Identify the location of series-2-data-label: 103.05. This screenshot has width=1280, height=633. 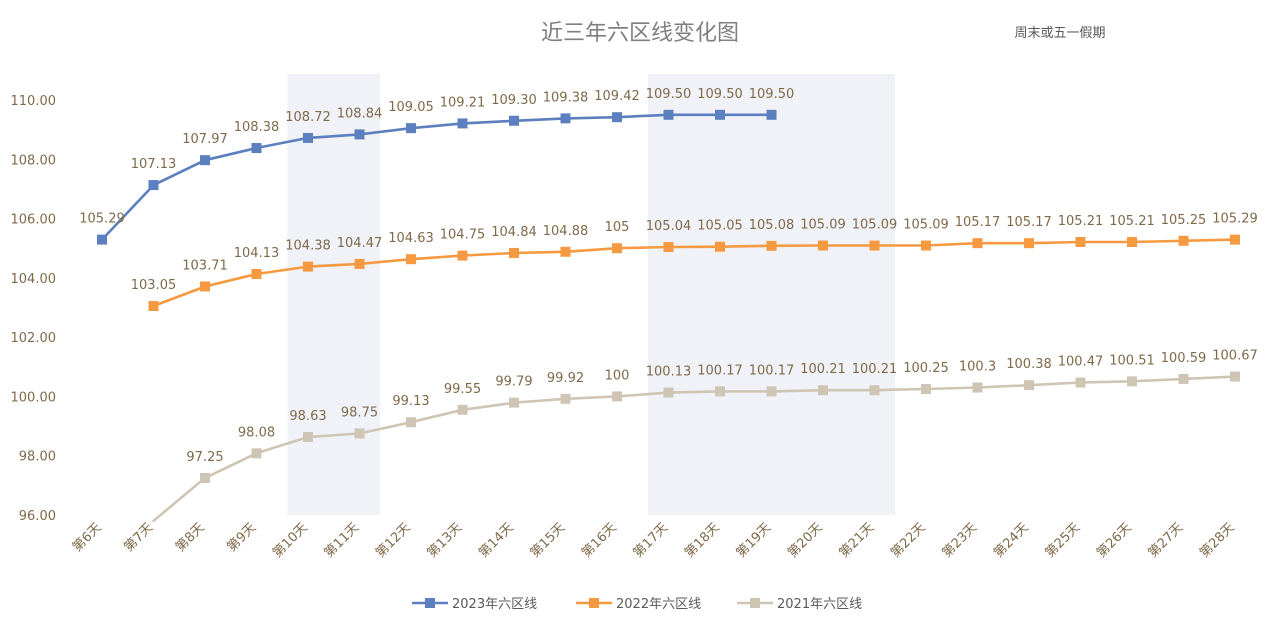
(154, 285).